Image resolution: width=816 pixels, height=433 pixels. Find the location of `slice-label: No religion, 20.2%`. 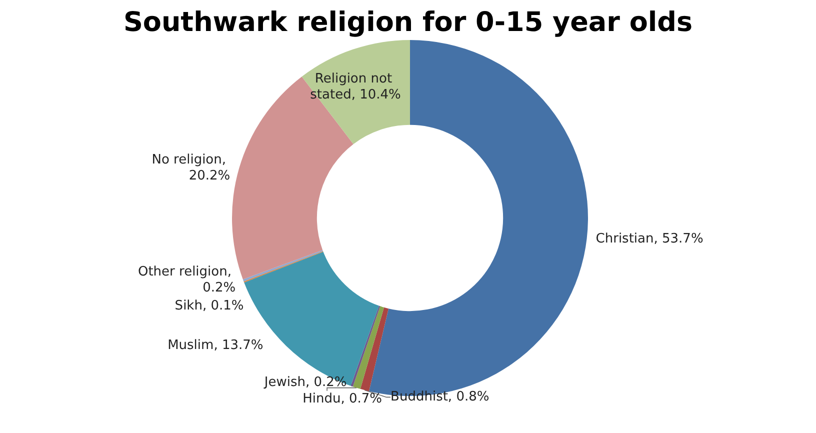

slice-label: No religion, 20.2% is located at coordinates (191, 168).